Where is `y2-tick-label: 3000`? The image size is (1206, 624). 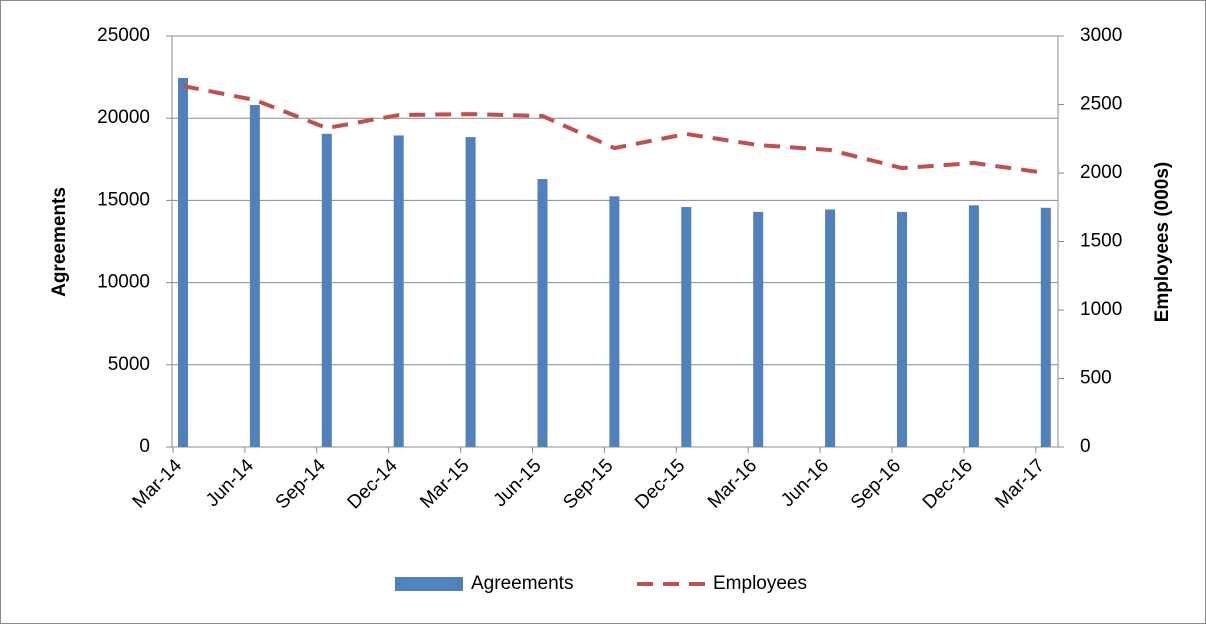
y2-tick-label: 3000 is located at coordinates (1101, 35).